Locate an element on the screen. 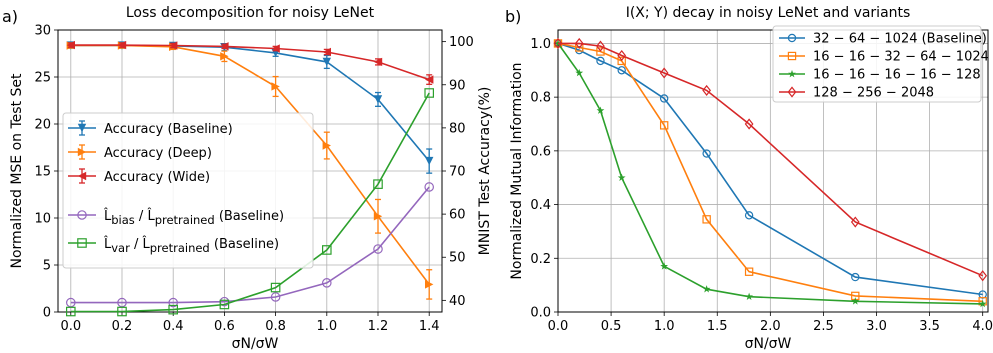 Image resolution: width=993 pixels, height=353 pixels. y-tick-label: 0.6 is located at coordinates (540, 151).